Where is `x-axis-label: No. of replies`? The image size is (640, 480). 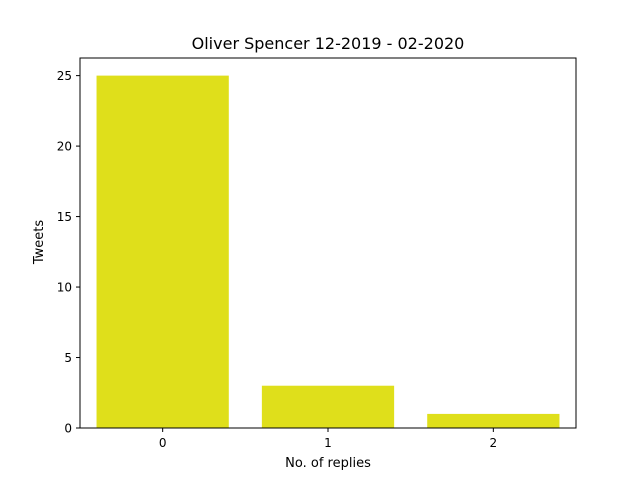 x-axis-label: No. of replies is located at coordinates (328, 463).